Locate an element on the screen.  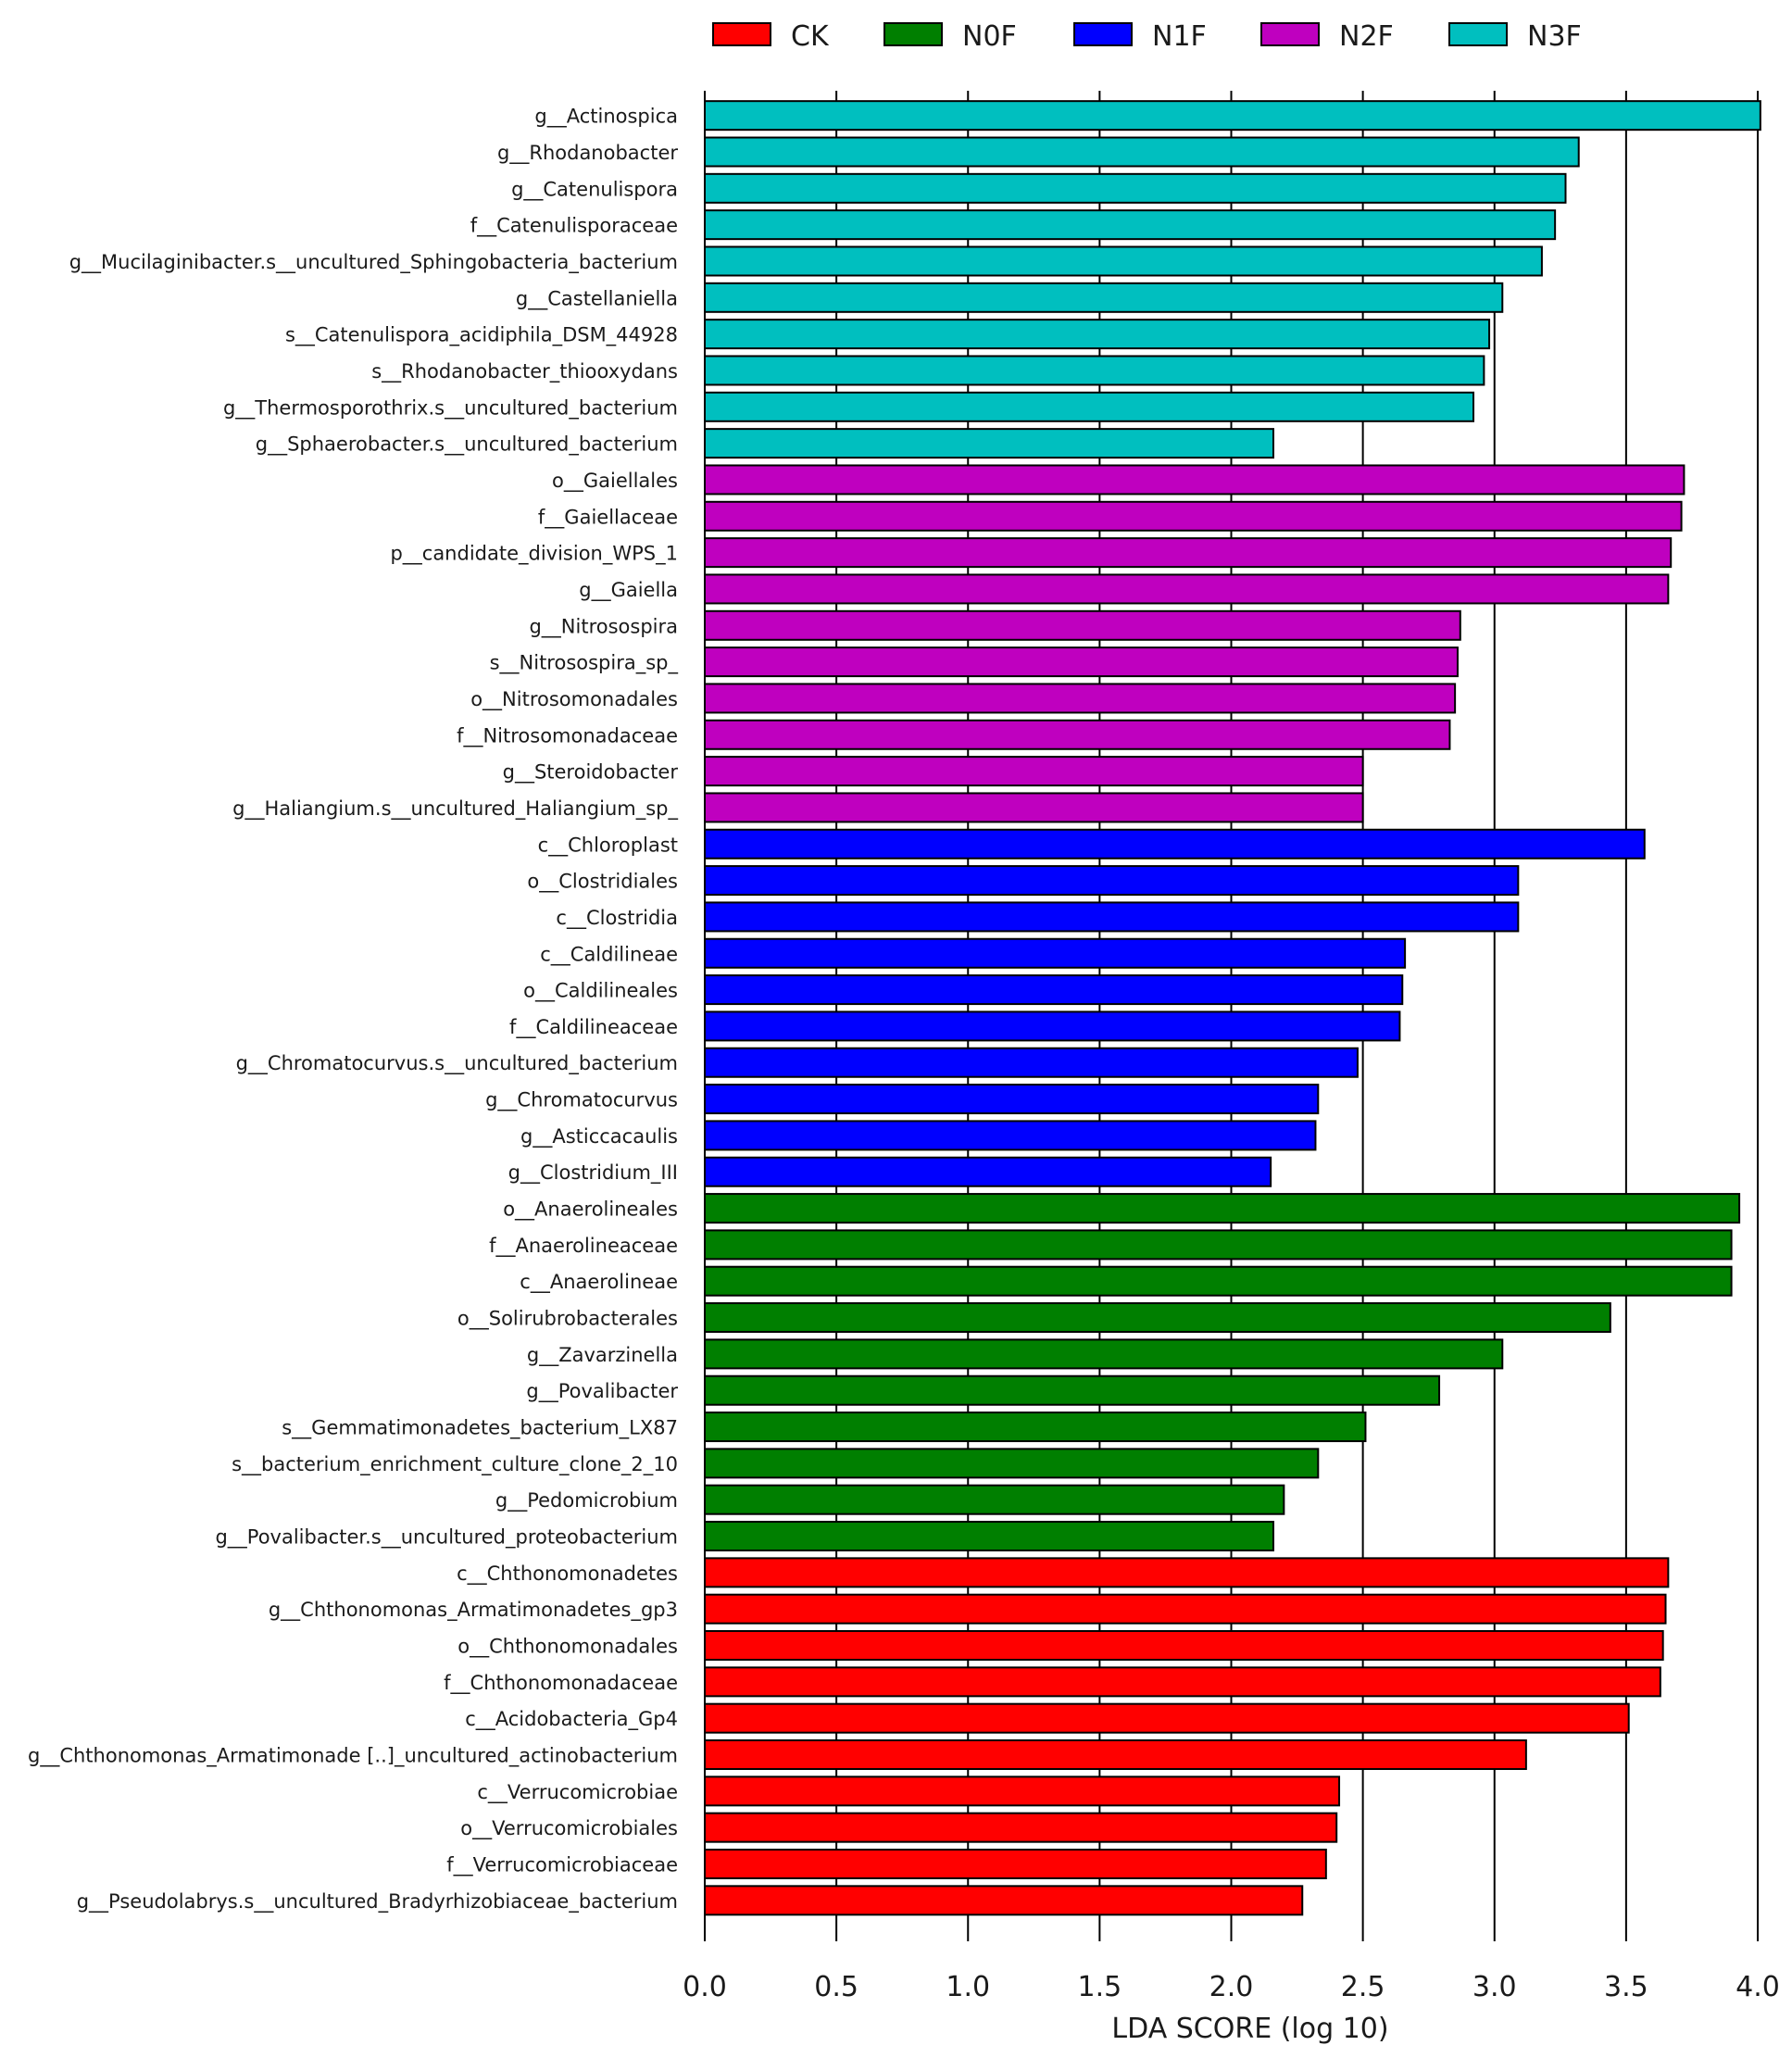
category-label: g__Castellaniella is located at coordinates (597, 298).